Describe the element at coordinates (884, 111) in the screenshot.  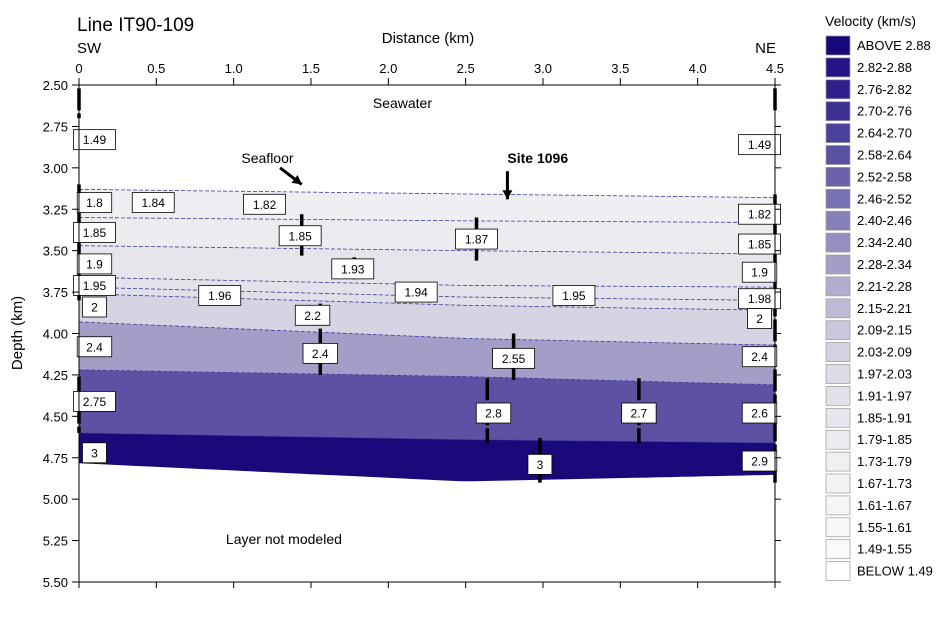
I see `legend-label: 2.70-2.76` at that location.